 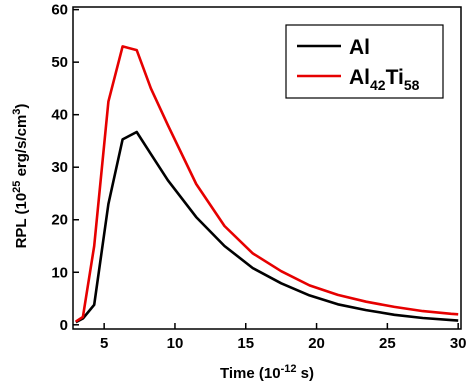 I want to click on y-tick-label: 10, so click(x=59, y=272).